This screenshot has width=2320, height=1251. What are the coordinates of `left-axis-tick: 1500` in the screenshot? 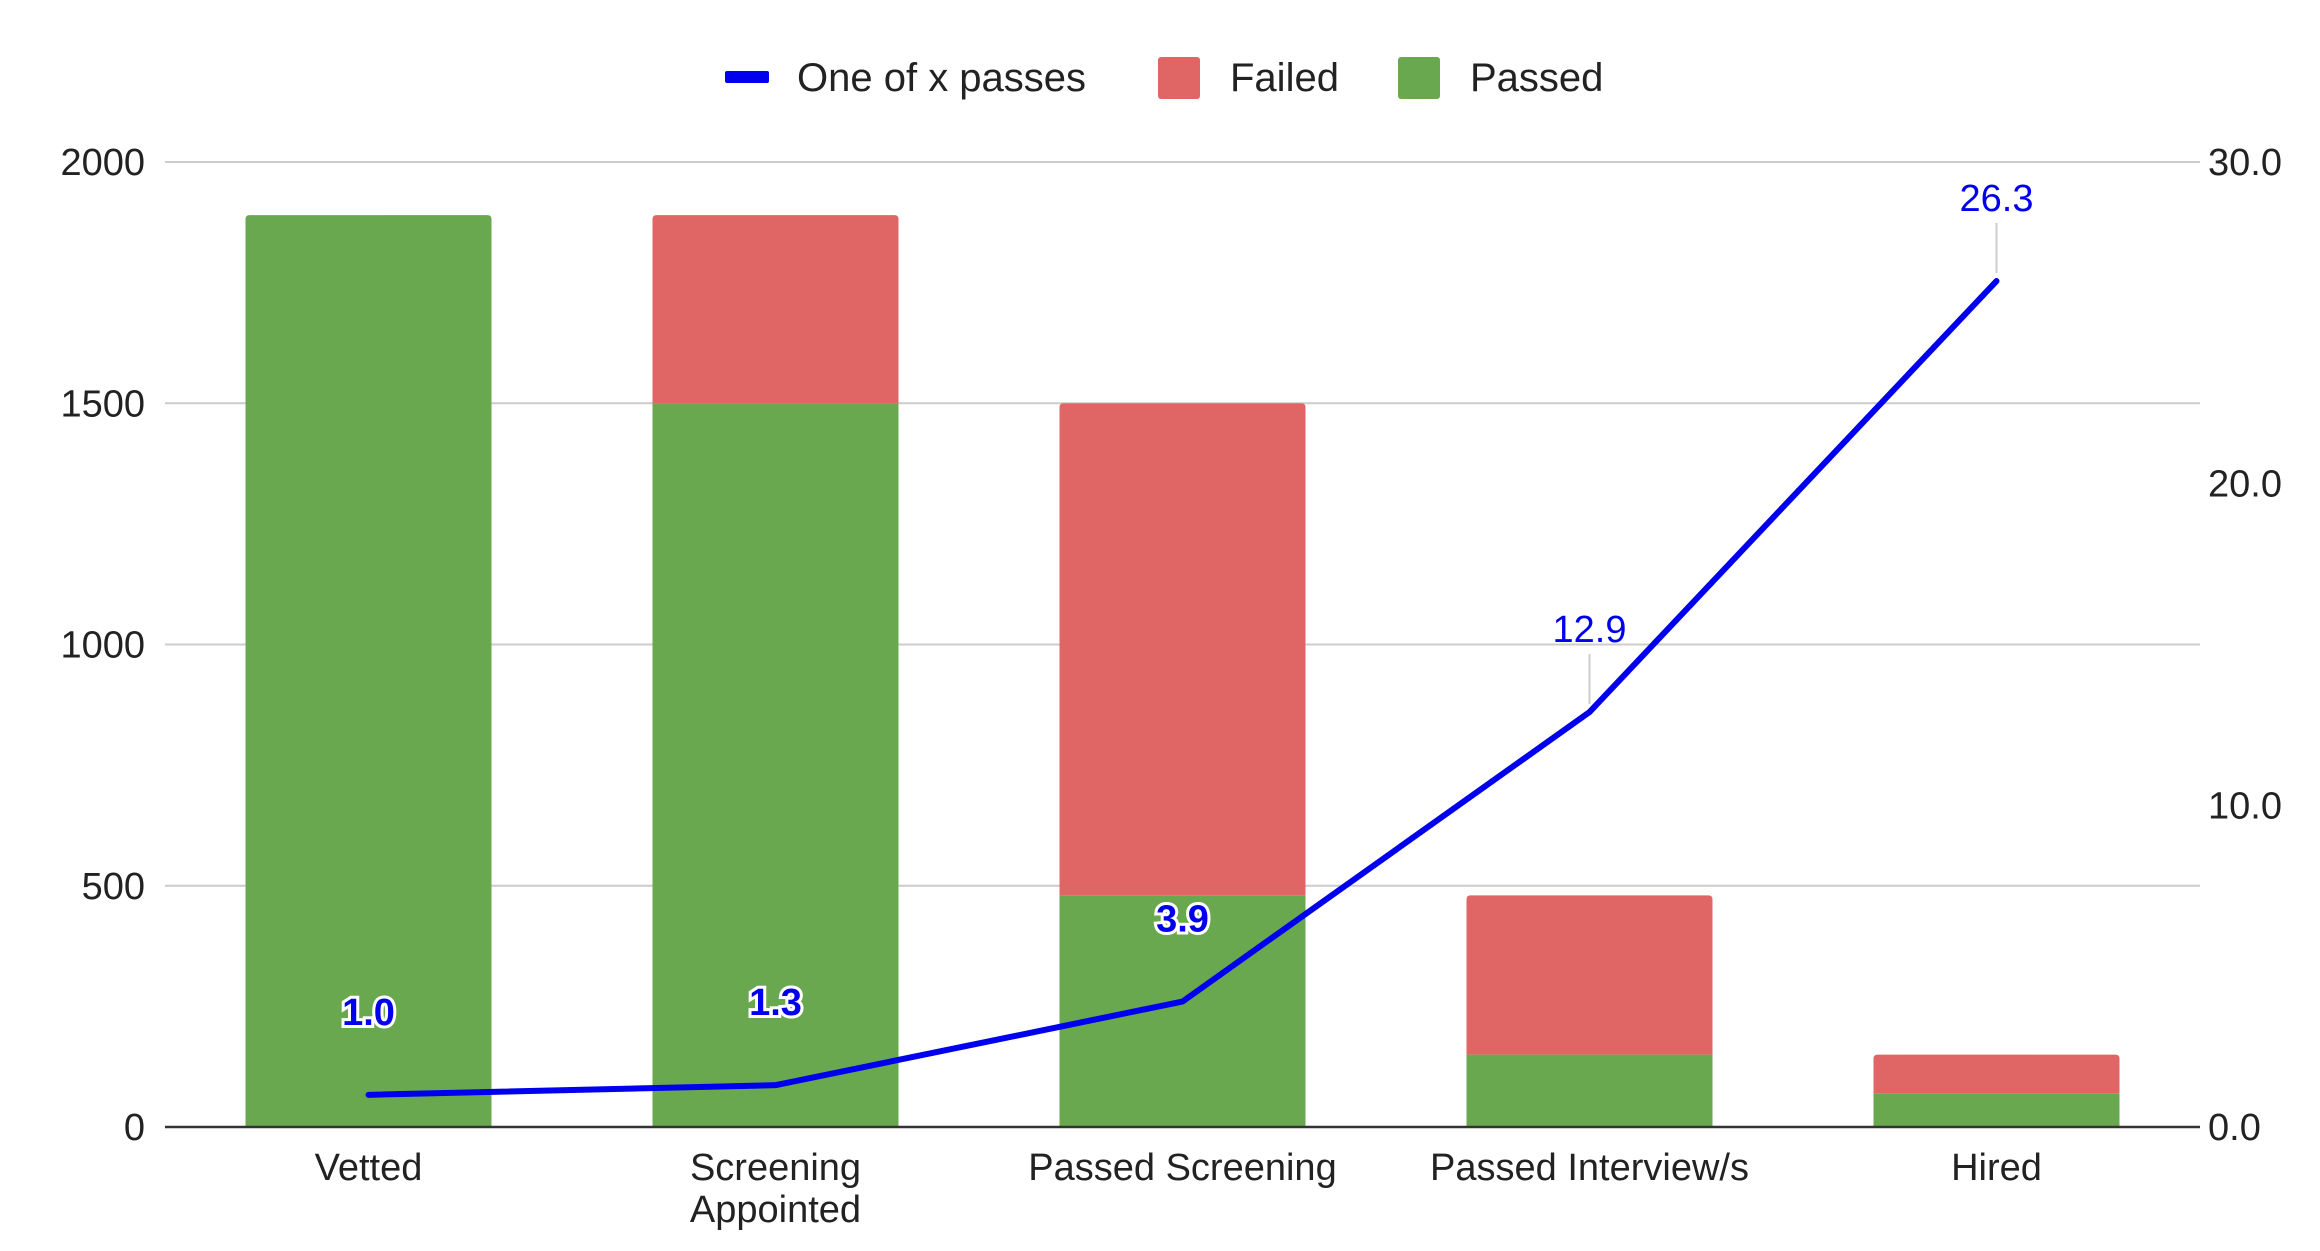 It's located at (102, 404).